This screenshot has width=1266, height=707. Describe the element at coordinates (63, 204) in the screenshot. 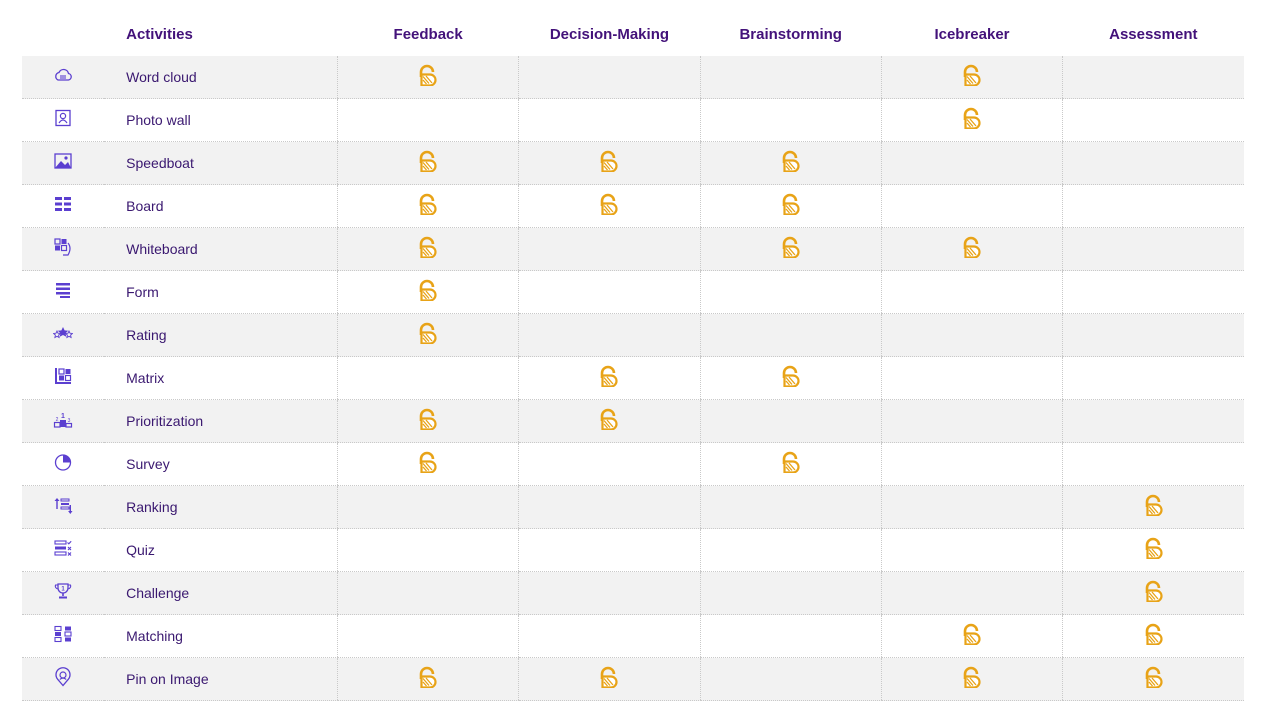

I see `board-icon` at that location.